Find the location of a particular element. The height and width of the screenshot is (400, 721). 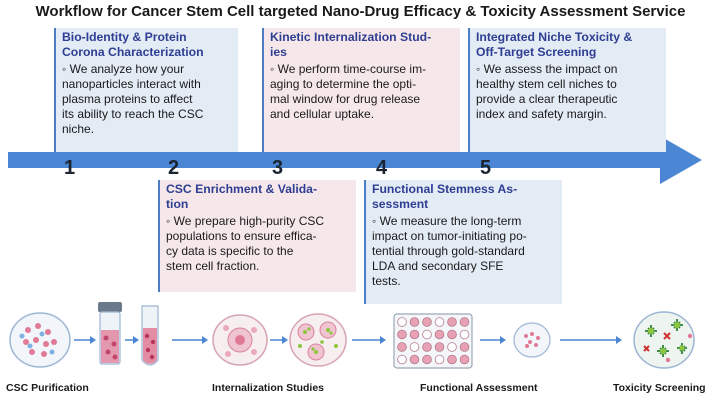

body-line: tential through gold-standard is located at coordinates (448, 251).